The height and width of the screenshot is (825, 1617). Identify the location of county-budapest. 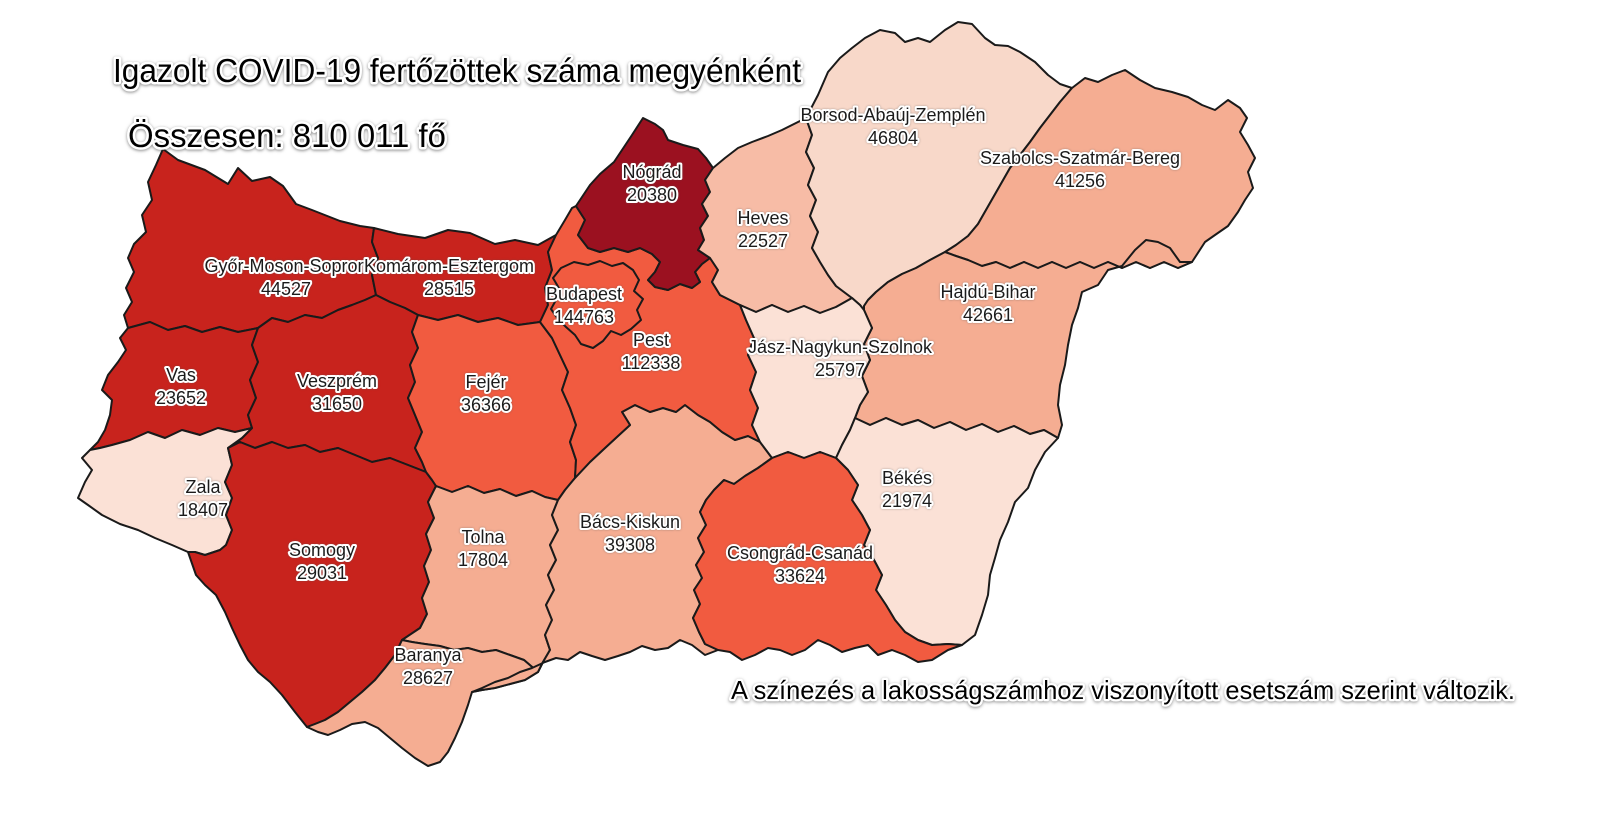
(597, 304).